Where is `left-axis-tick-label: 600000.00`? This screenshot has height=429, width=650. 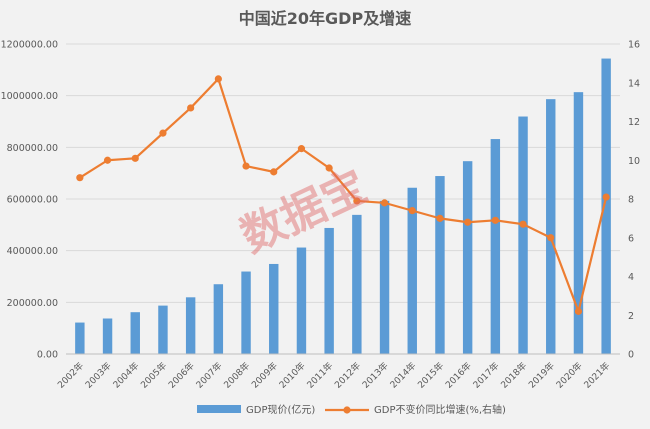
left-axis-tick-label: 600000.00 is located at coordinates (32, 200).